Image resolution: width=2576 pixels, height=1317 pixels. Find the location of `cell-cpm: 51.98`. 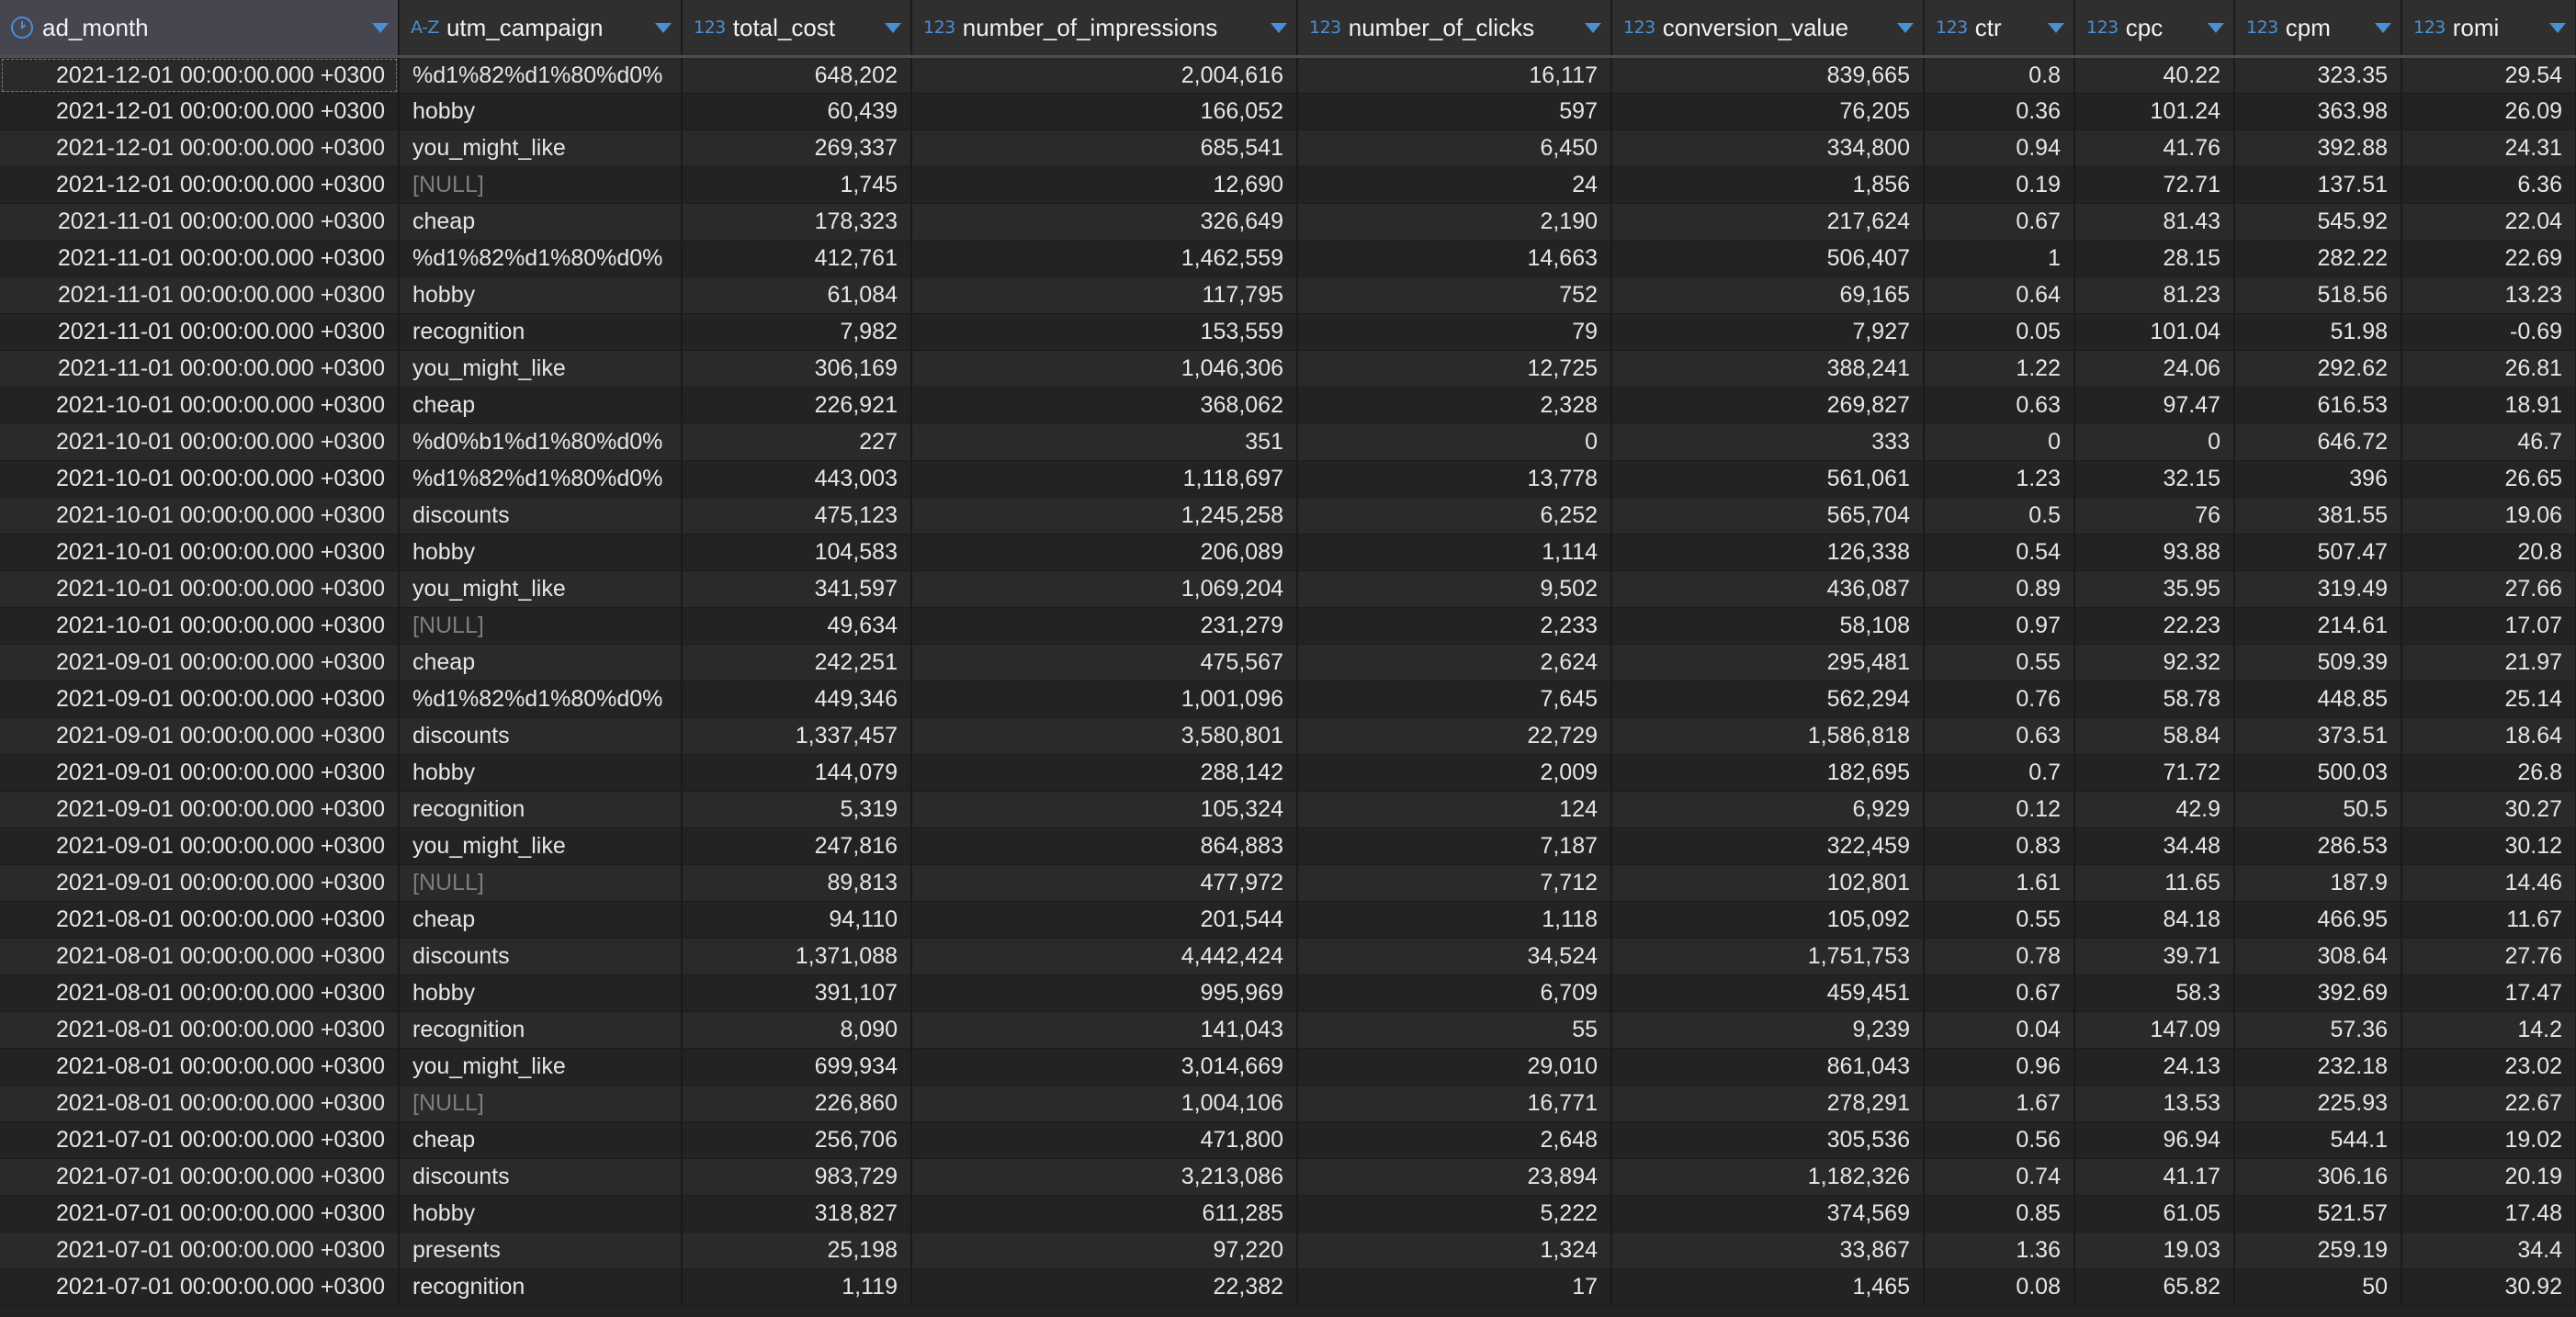

cell-cpm: 51.98 is located at coordinates (2318, 332).